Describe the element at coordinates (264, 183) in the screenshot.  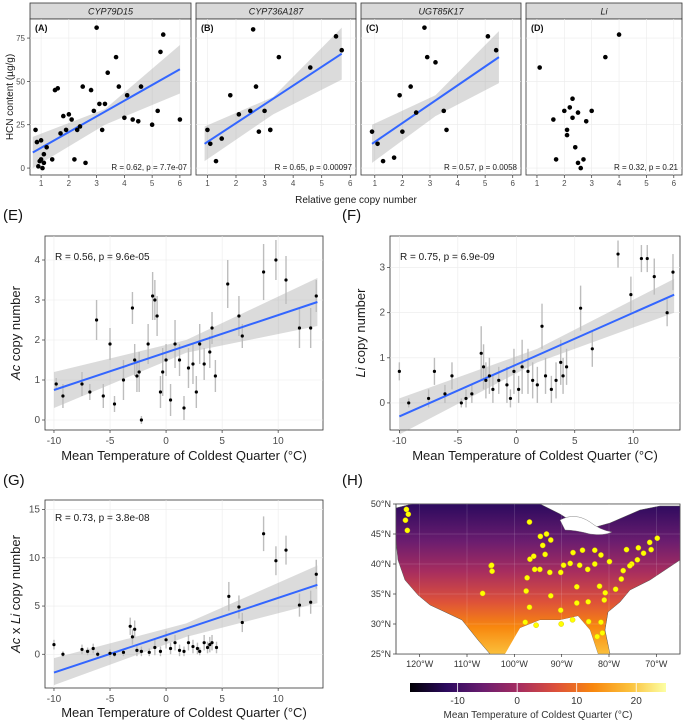
I see `panel-b-x-tick-label: 3` at that location.